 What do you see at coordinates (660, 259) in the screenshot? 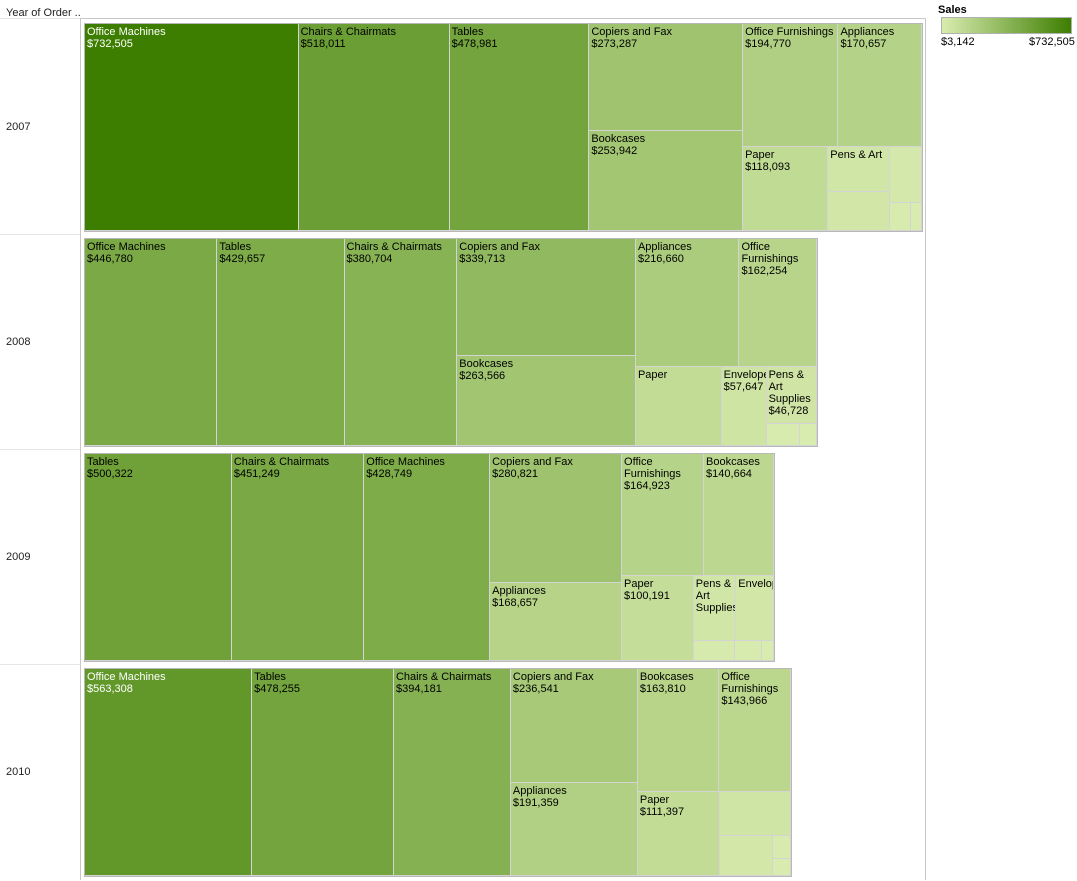
I see `rect-sales-label: $216,660` at bounding box center [660, 259].